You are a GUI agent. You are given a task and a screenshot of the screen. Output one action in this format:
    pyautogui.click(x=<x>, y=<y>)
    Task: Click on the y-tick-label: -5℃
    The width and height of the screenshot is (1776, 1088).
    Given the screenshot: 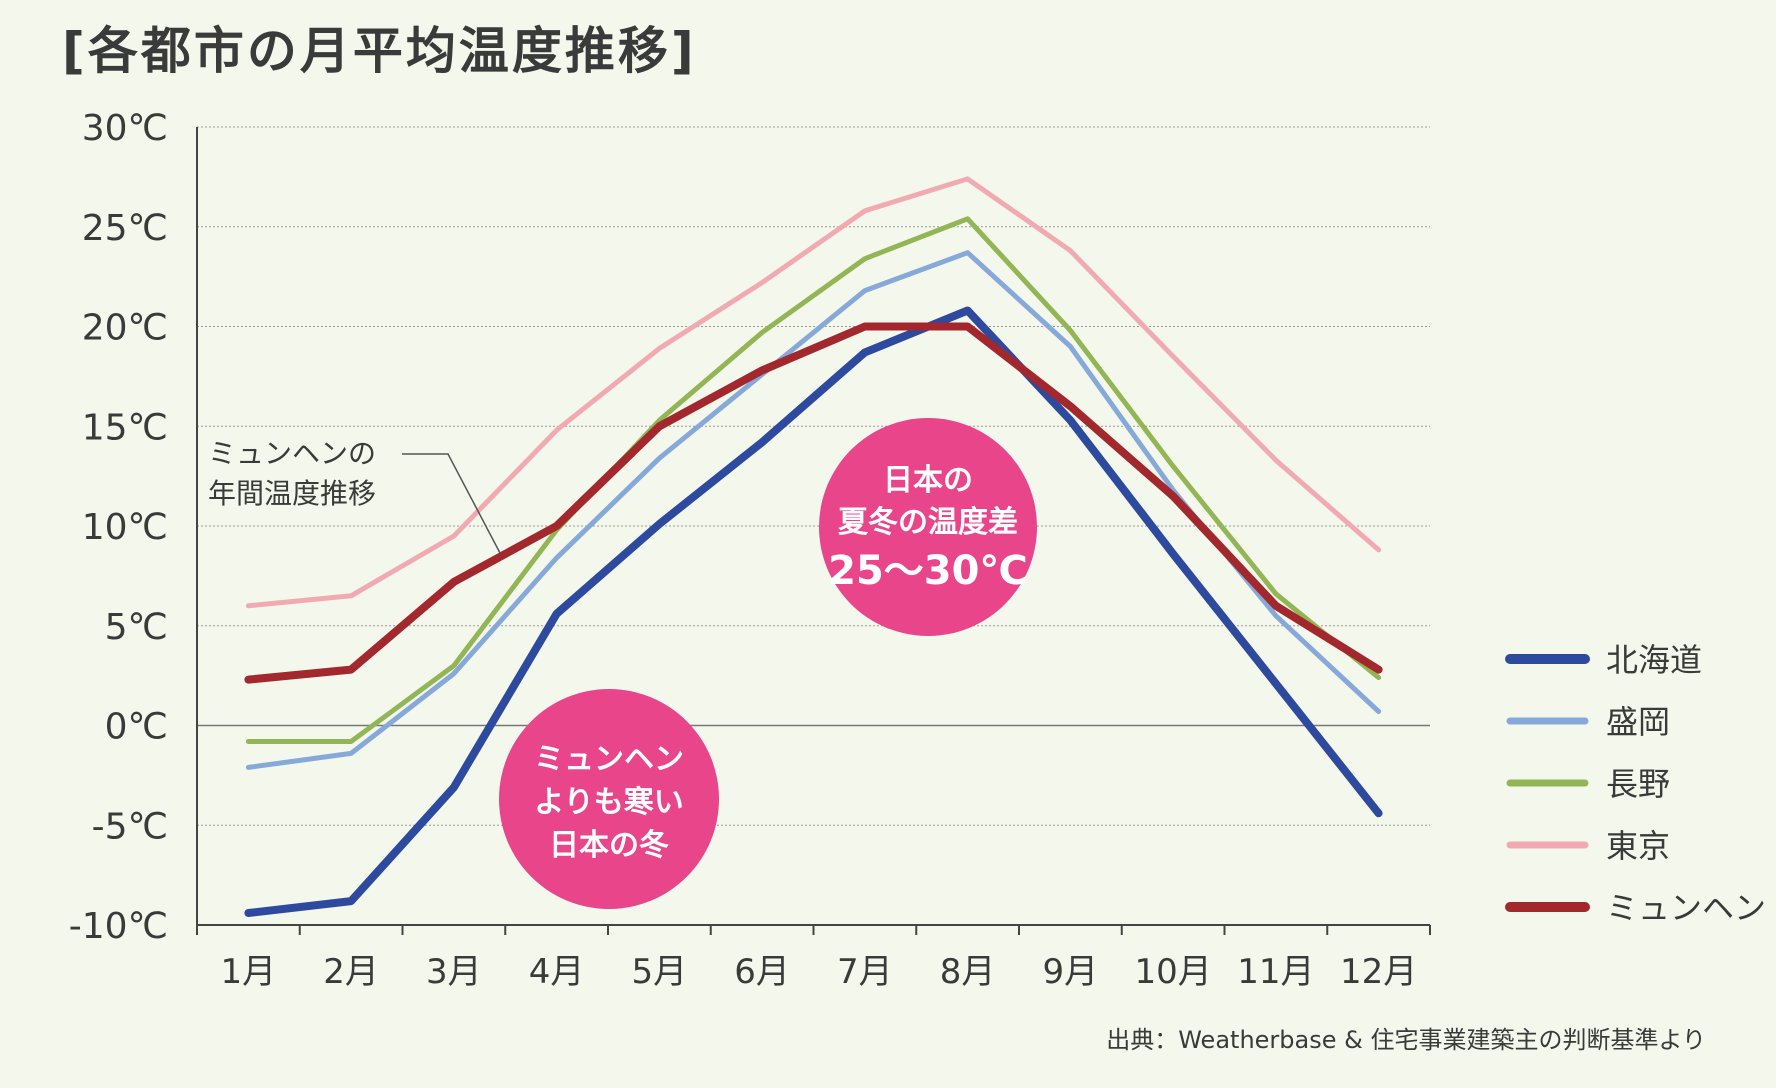 What is the action you would take?
    pyautogui.click(x=130, y=826)
    